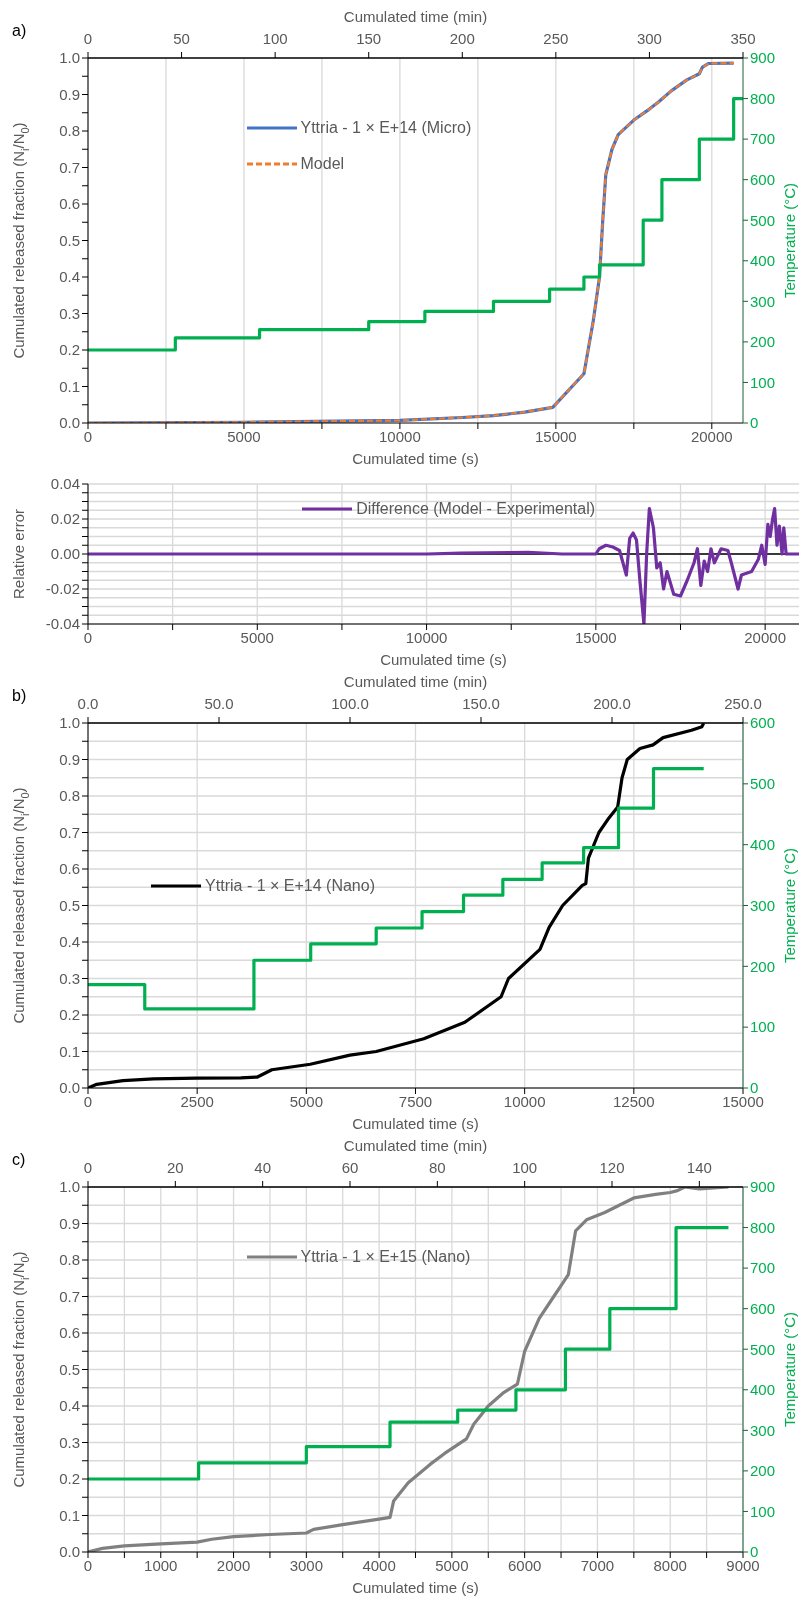  Describe the element at coordinates (19, 696) in the screenshot. I see `chart-title: b)` at that location.